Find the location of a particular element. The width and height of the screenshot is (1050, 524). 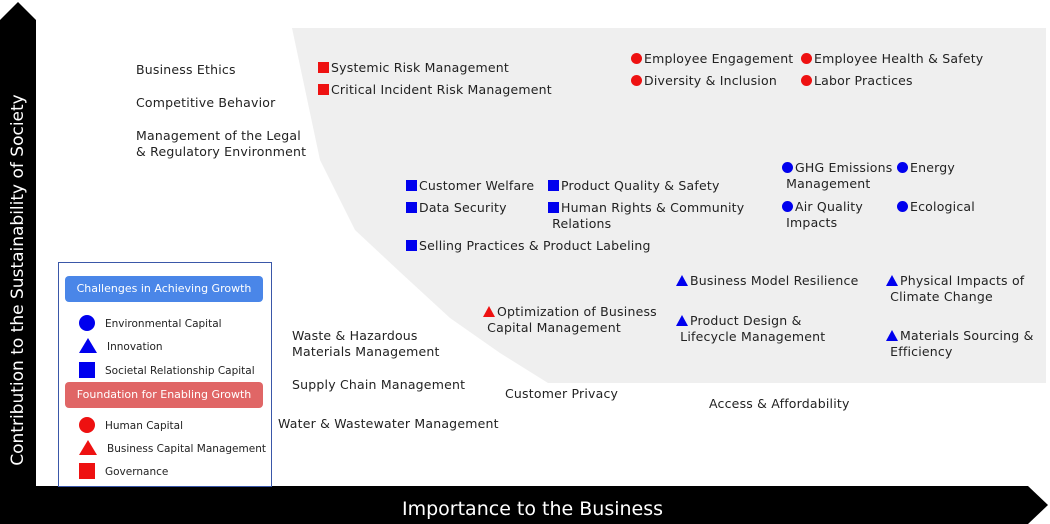

x-axis: Importance to the Business is located at coordinates (525, 505).